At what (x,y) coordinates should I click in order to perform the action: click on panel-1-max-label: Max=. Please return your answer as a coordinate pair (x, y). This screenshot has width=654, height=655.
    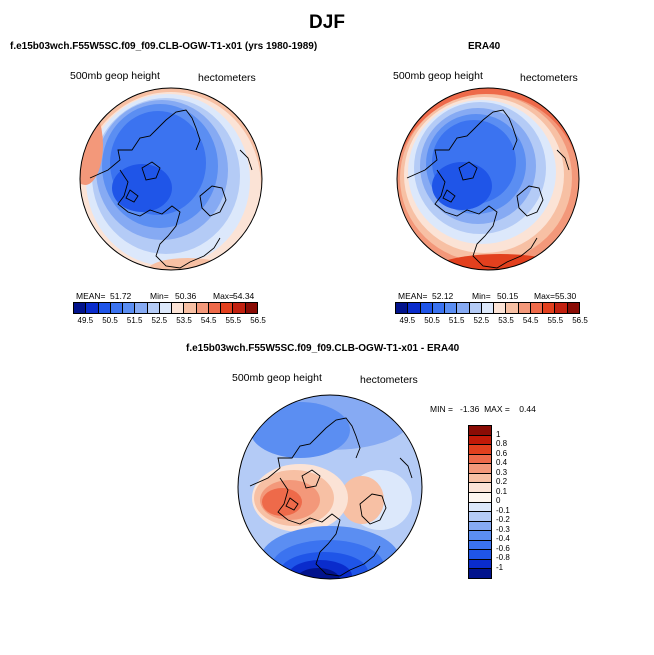
    Looking at the image, I should click on (224, 296).